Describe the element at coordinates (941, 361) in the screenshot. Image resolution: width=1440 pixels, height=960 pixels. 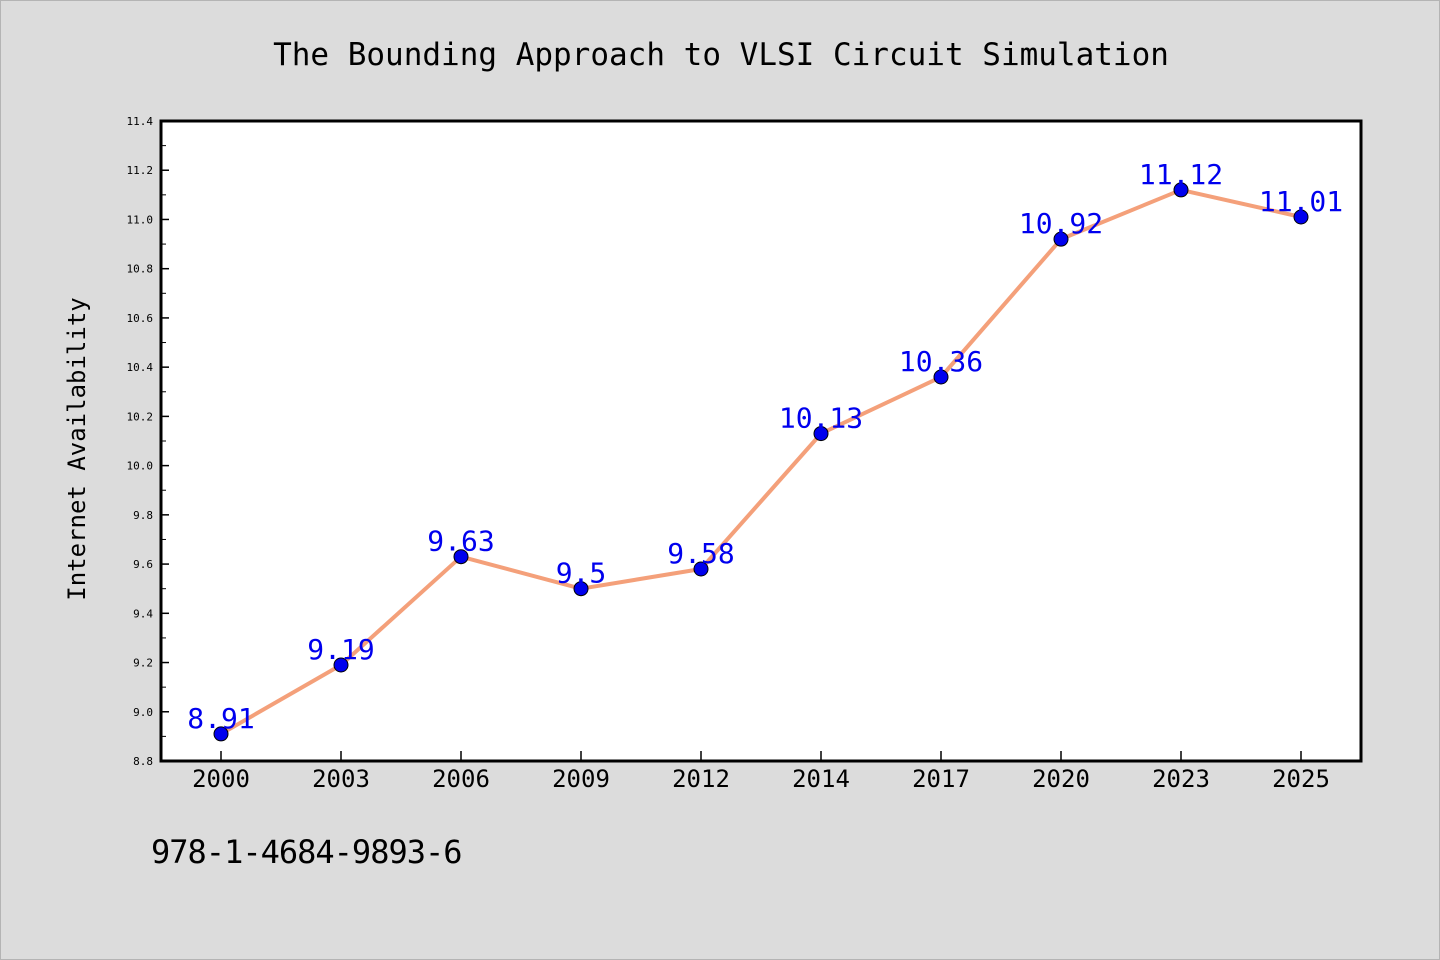
I see `data-label: 10.36` at that location.